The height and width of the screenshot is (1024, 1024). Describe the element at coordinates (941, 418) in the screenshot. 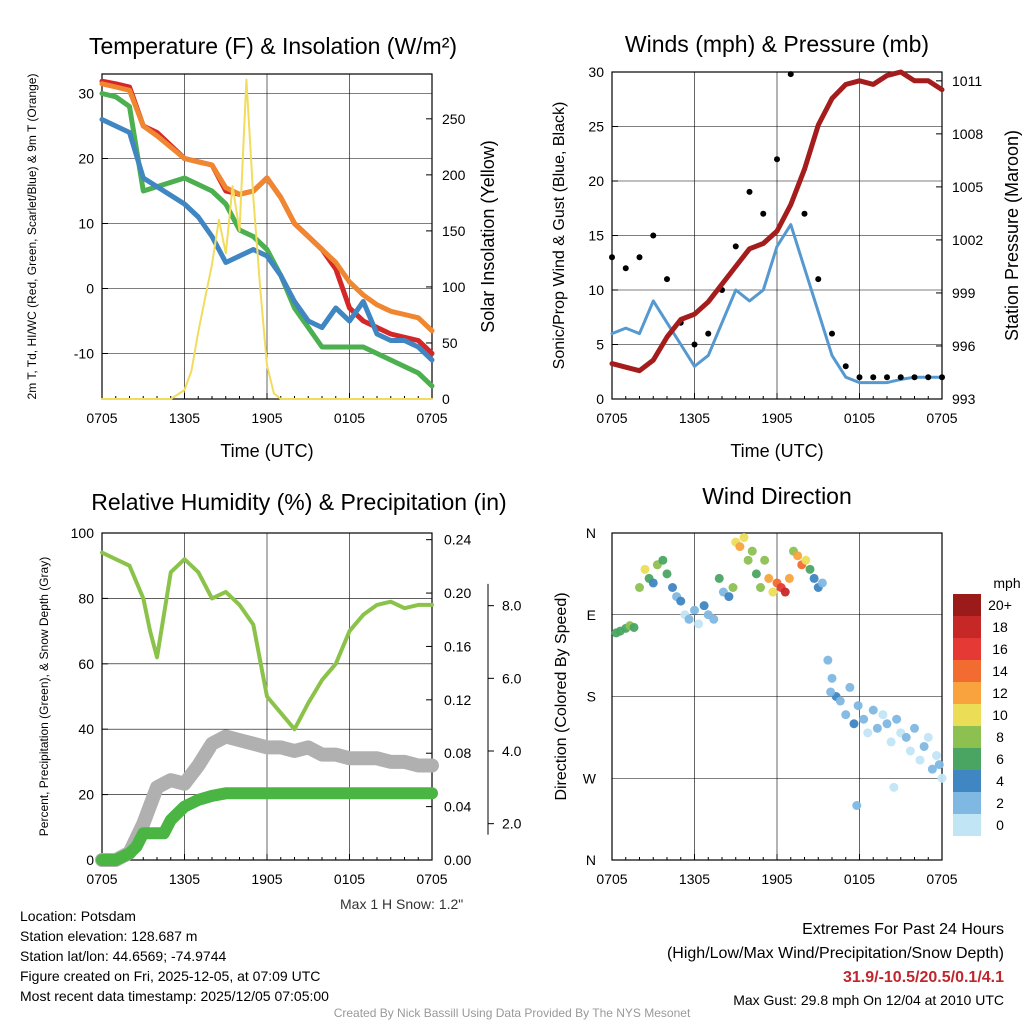

I see `p1-xtick-label: 0705` at that location.